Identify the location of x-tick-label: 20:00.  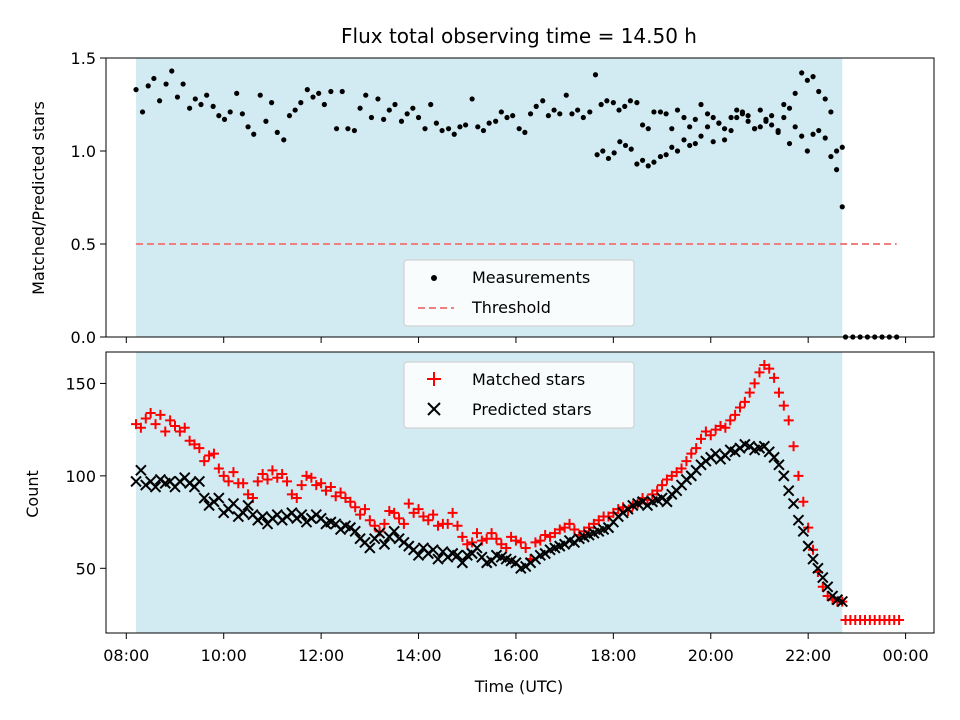
(711, 655).